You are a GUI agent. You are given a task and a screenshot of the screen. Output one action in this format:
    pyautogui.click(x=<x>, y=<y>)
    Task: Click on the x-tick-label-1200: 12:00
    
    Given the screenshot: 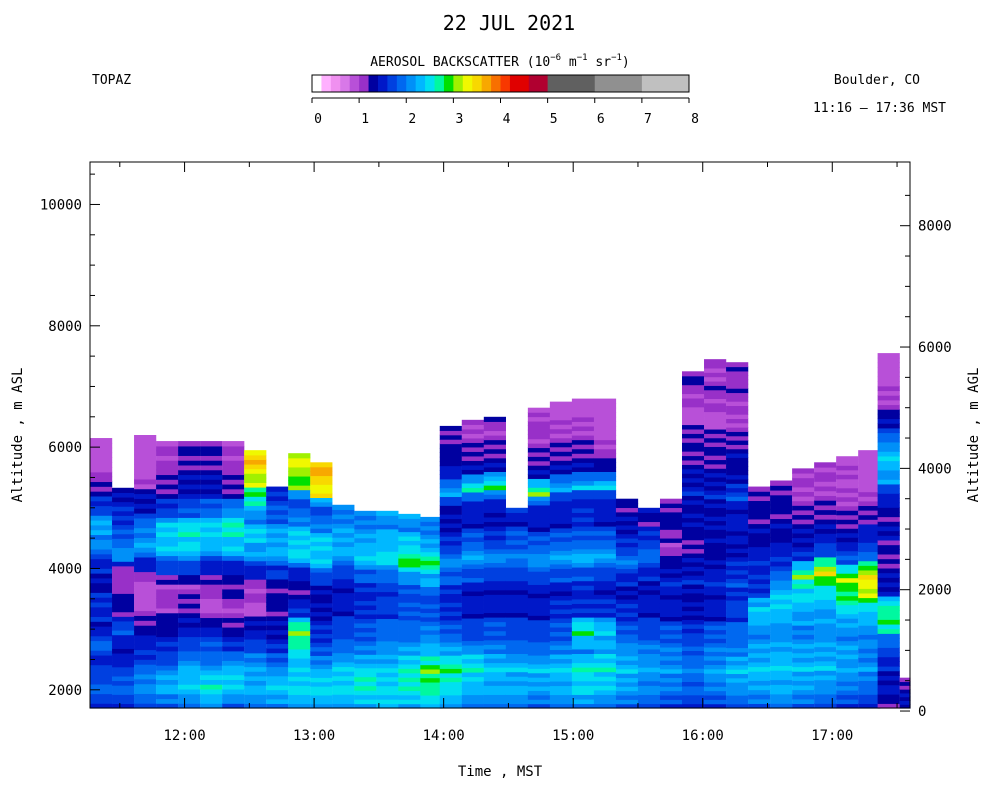 What is the action you would take?
    pyautogui.click(x=184, y=736)
    